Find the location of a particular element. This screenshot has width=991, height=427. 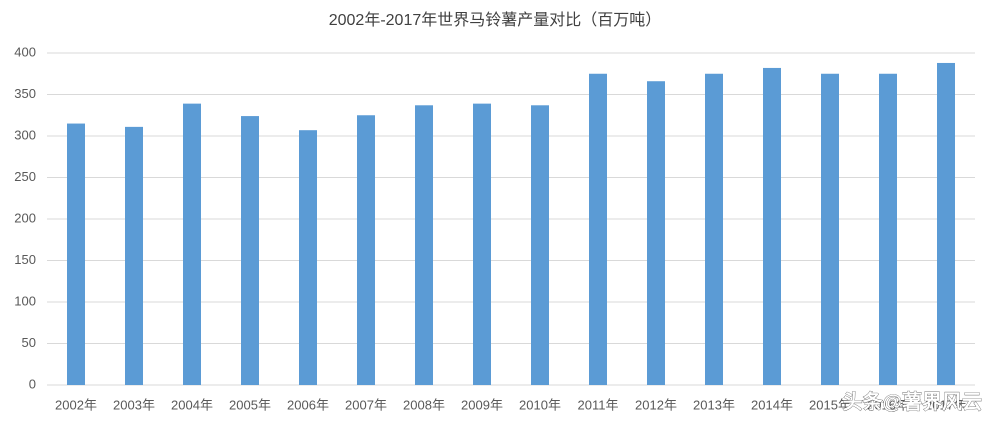

x-tick-label: 2012年 is located at coordinates (656, 404).